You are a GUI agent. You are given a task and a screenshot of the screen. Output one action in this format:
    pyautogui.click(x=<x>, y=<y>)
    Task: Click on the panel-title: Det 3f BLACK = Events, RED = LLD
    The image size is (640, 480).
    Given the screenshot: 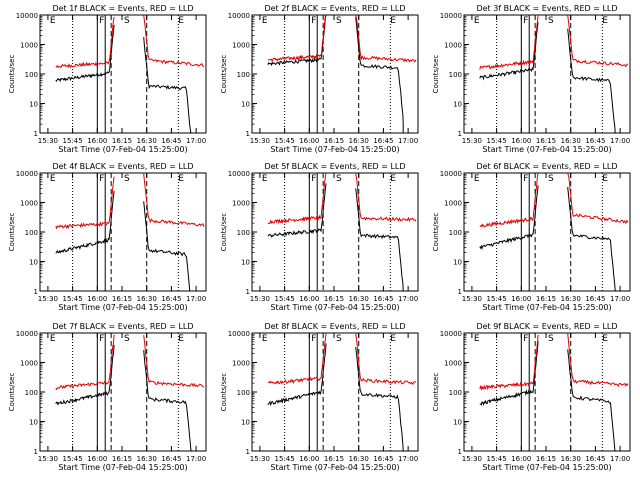 What is the action you would take?
    pyautogui.click(x=546, y=8)
    